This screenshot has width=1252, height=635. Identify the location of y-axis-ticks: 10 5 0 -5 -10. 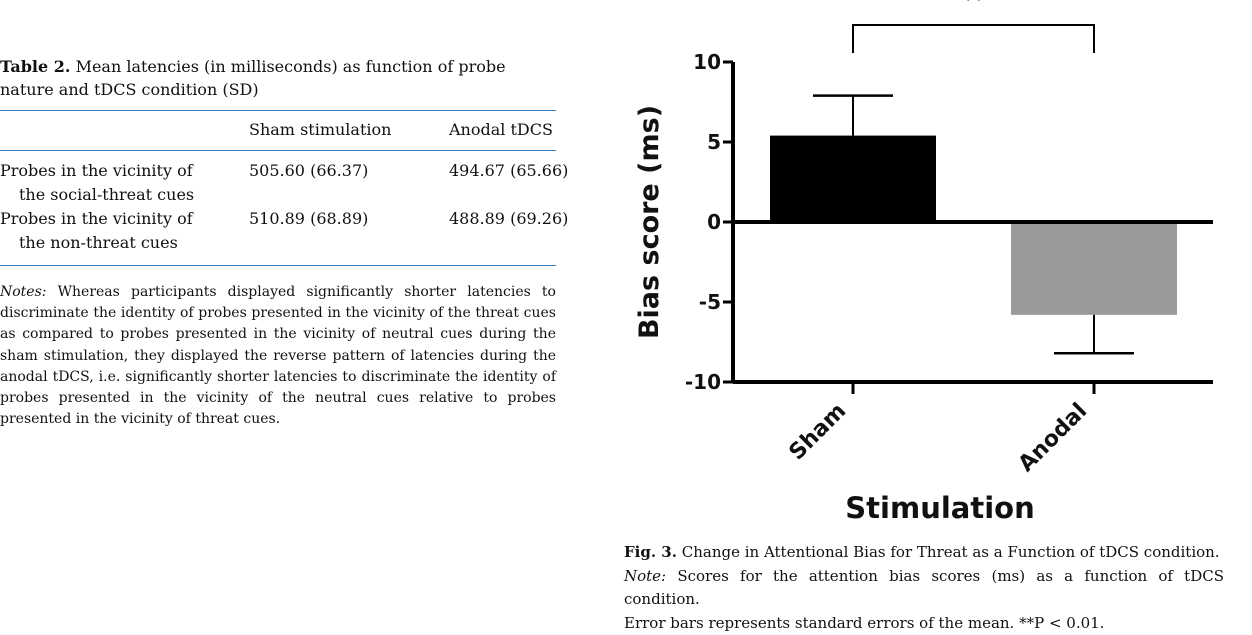
(709, 222).